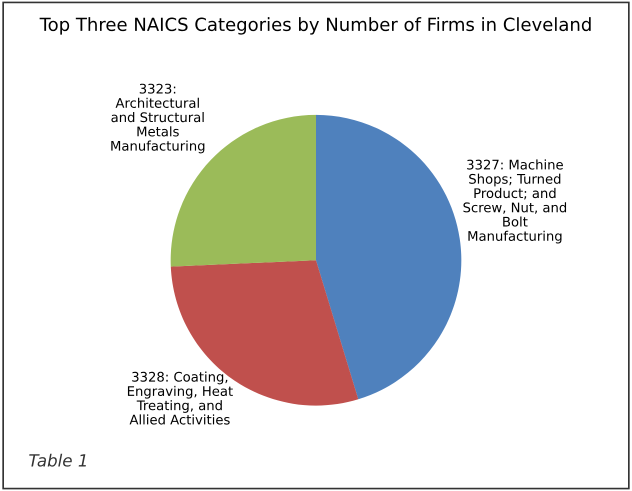 This screenshot has height=491, width=632. I want to click on caption: Table 1, so click(57, 460).